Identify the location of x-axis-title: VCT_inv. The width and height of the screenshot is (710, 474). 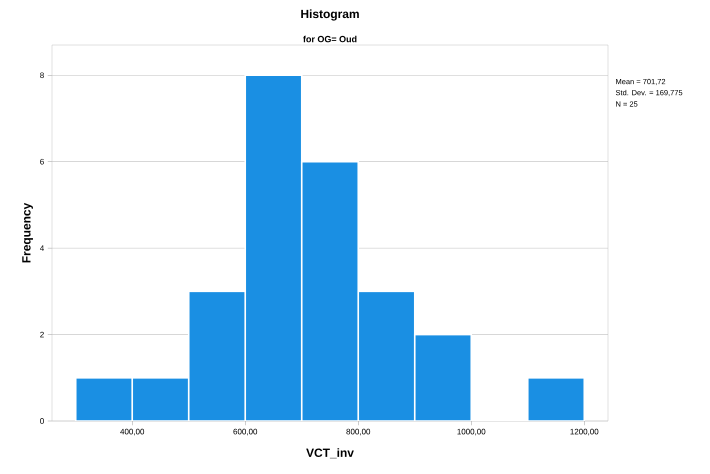
(330, 453).